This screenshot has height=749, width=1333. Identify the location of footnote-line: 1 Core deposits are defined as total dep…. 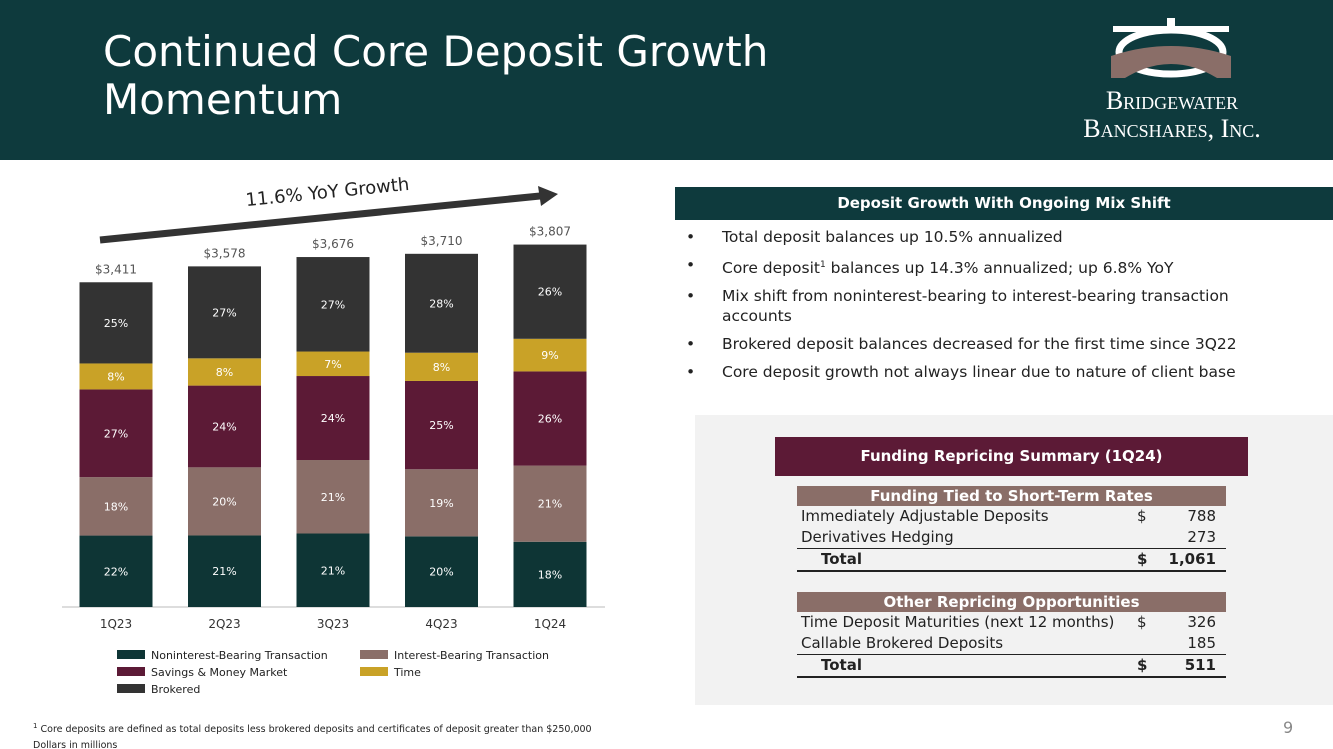
(312, 728).